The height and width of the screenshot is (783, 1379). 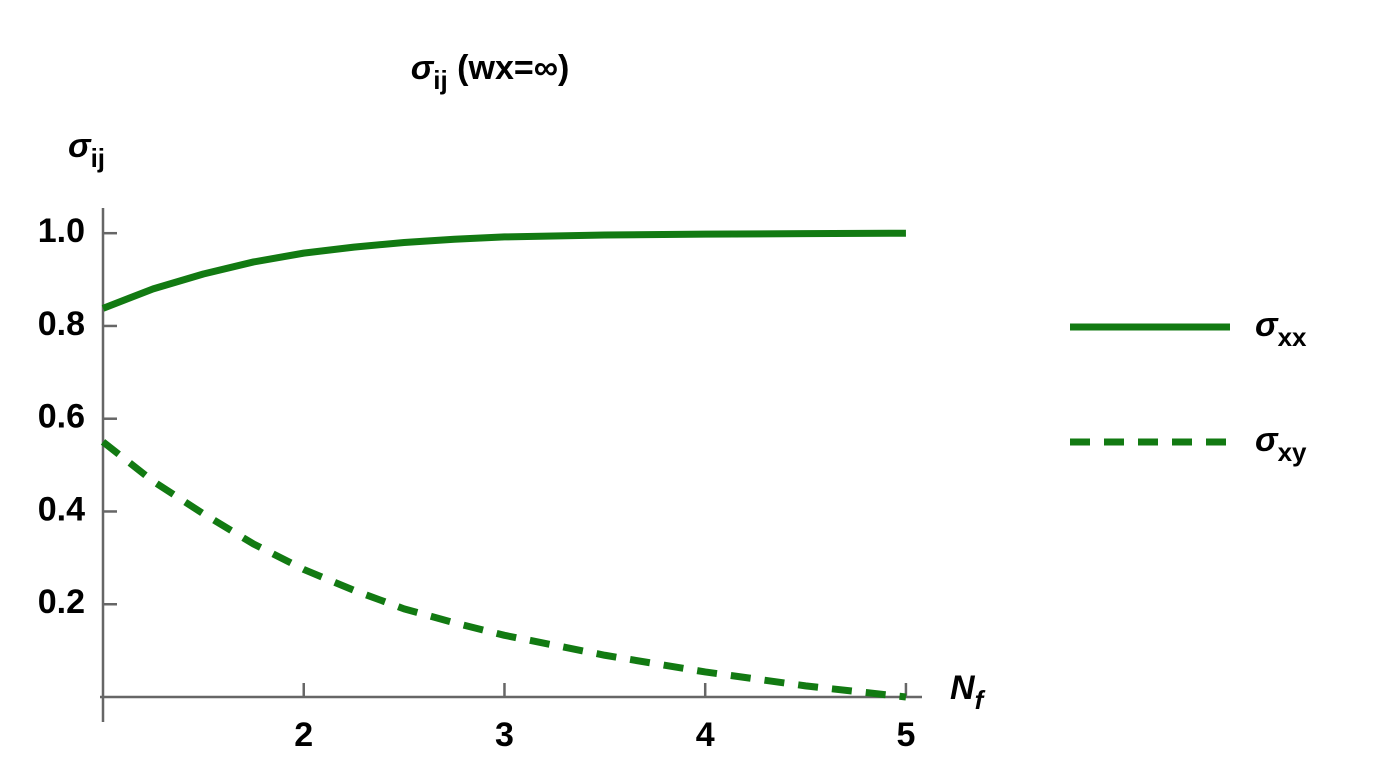 What do you see at coordinates (504, 735) in the screenshot?
I see `x-tick-label: 3` at bounding box center [504, 735].